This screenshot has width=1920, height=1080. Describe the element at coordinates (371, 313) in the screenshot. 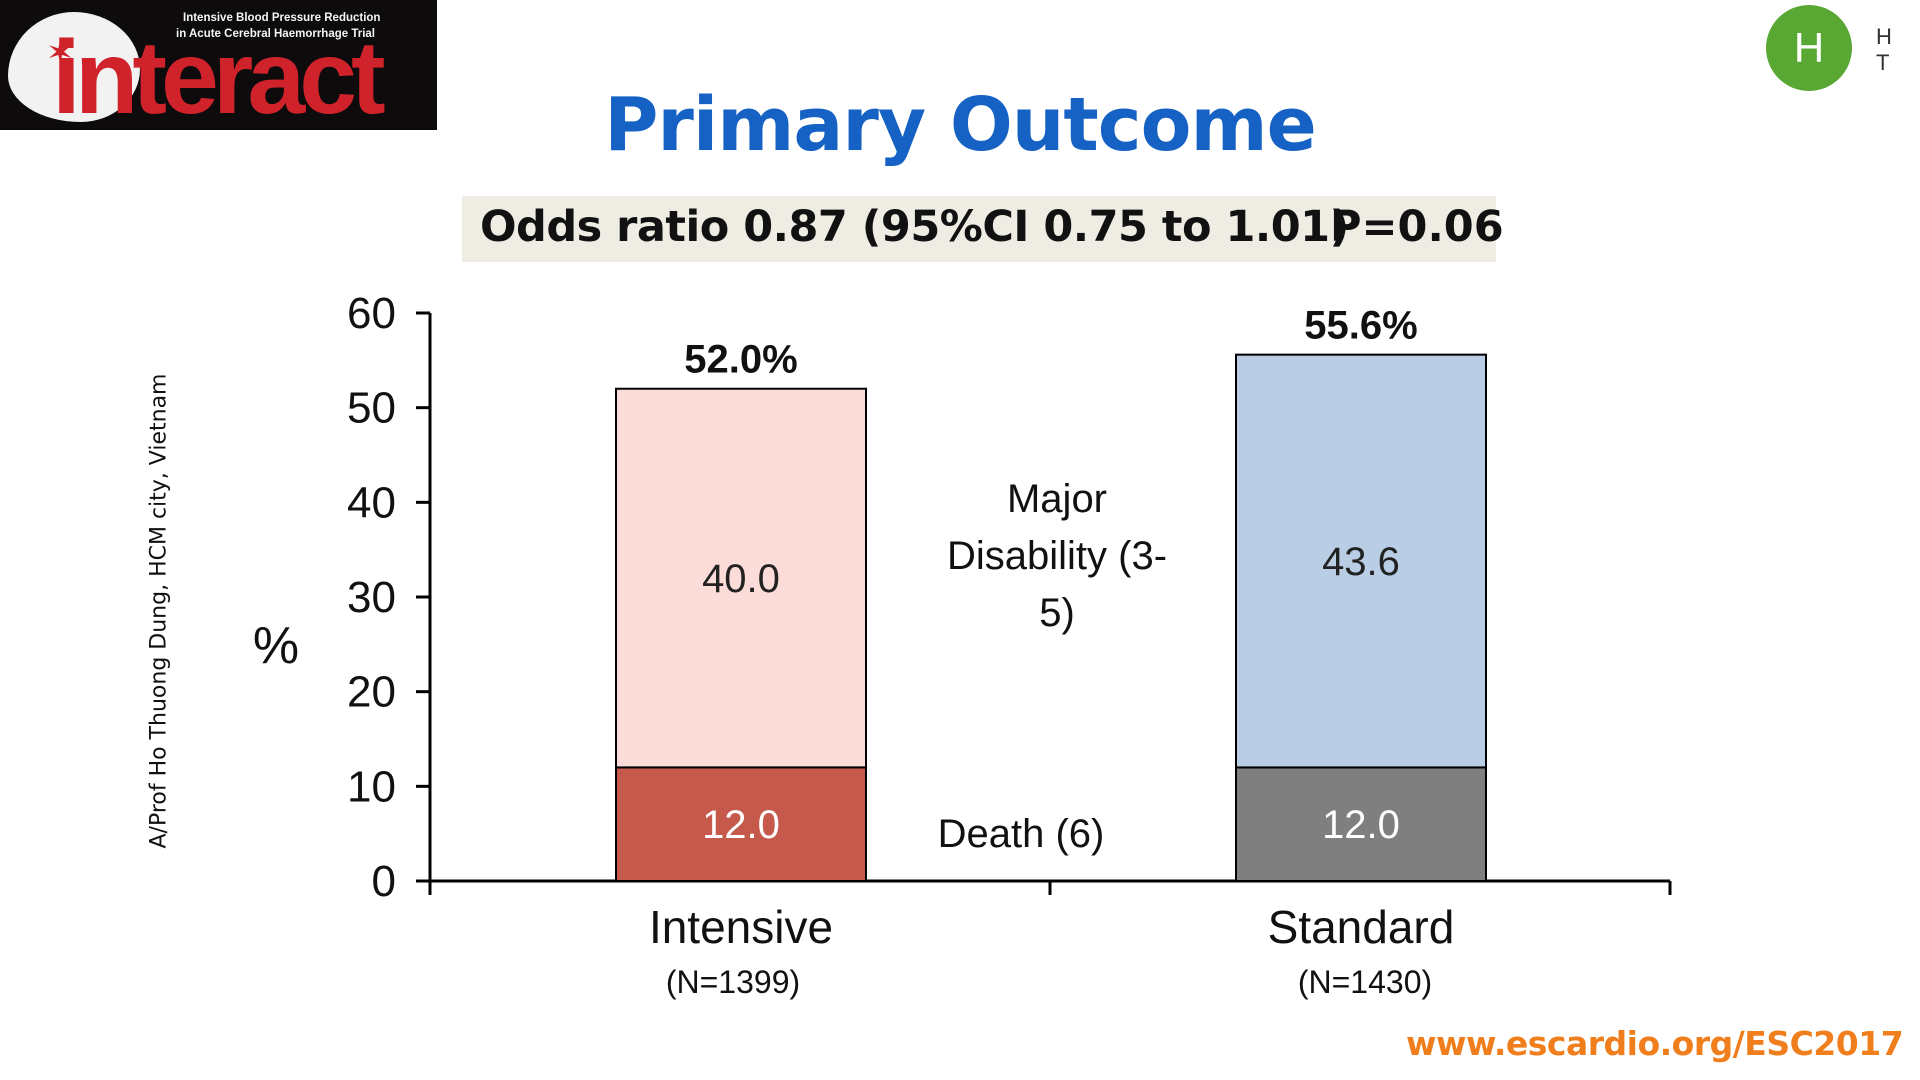

I see `y-tick-label: 60` at that location.